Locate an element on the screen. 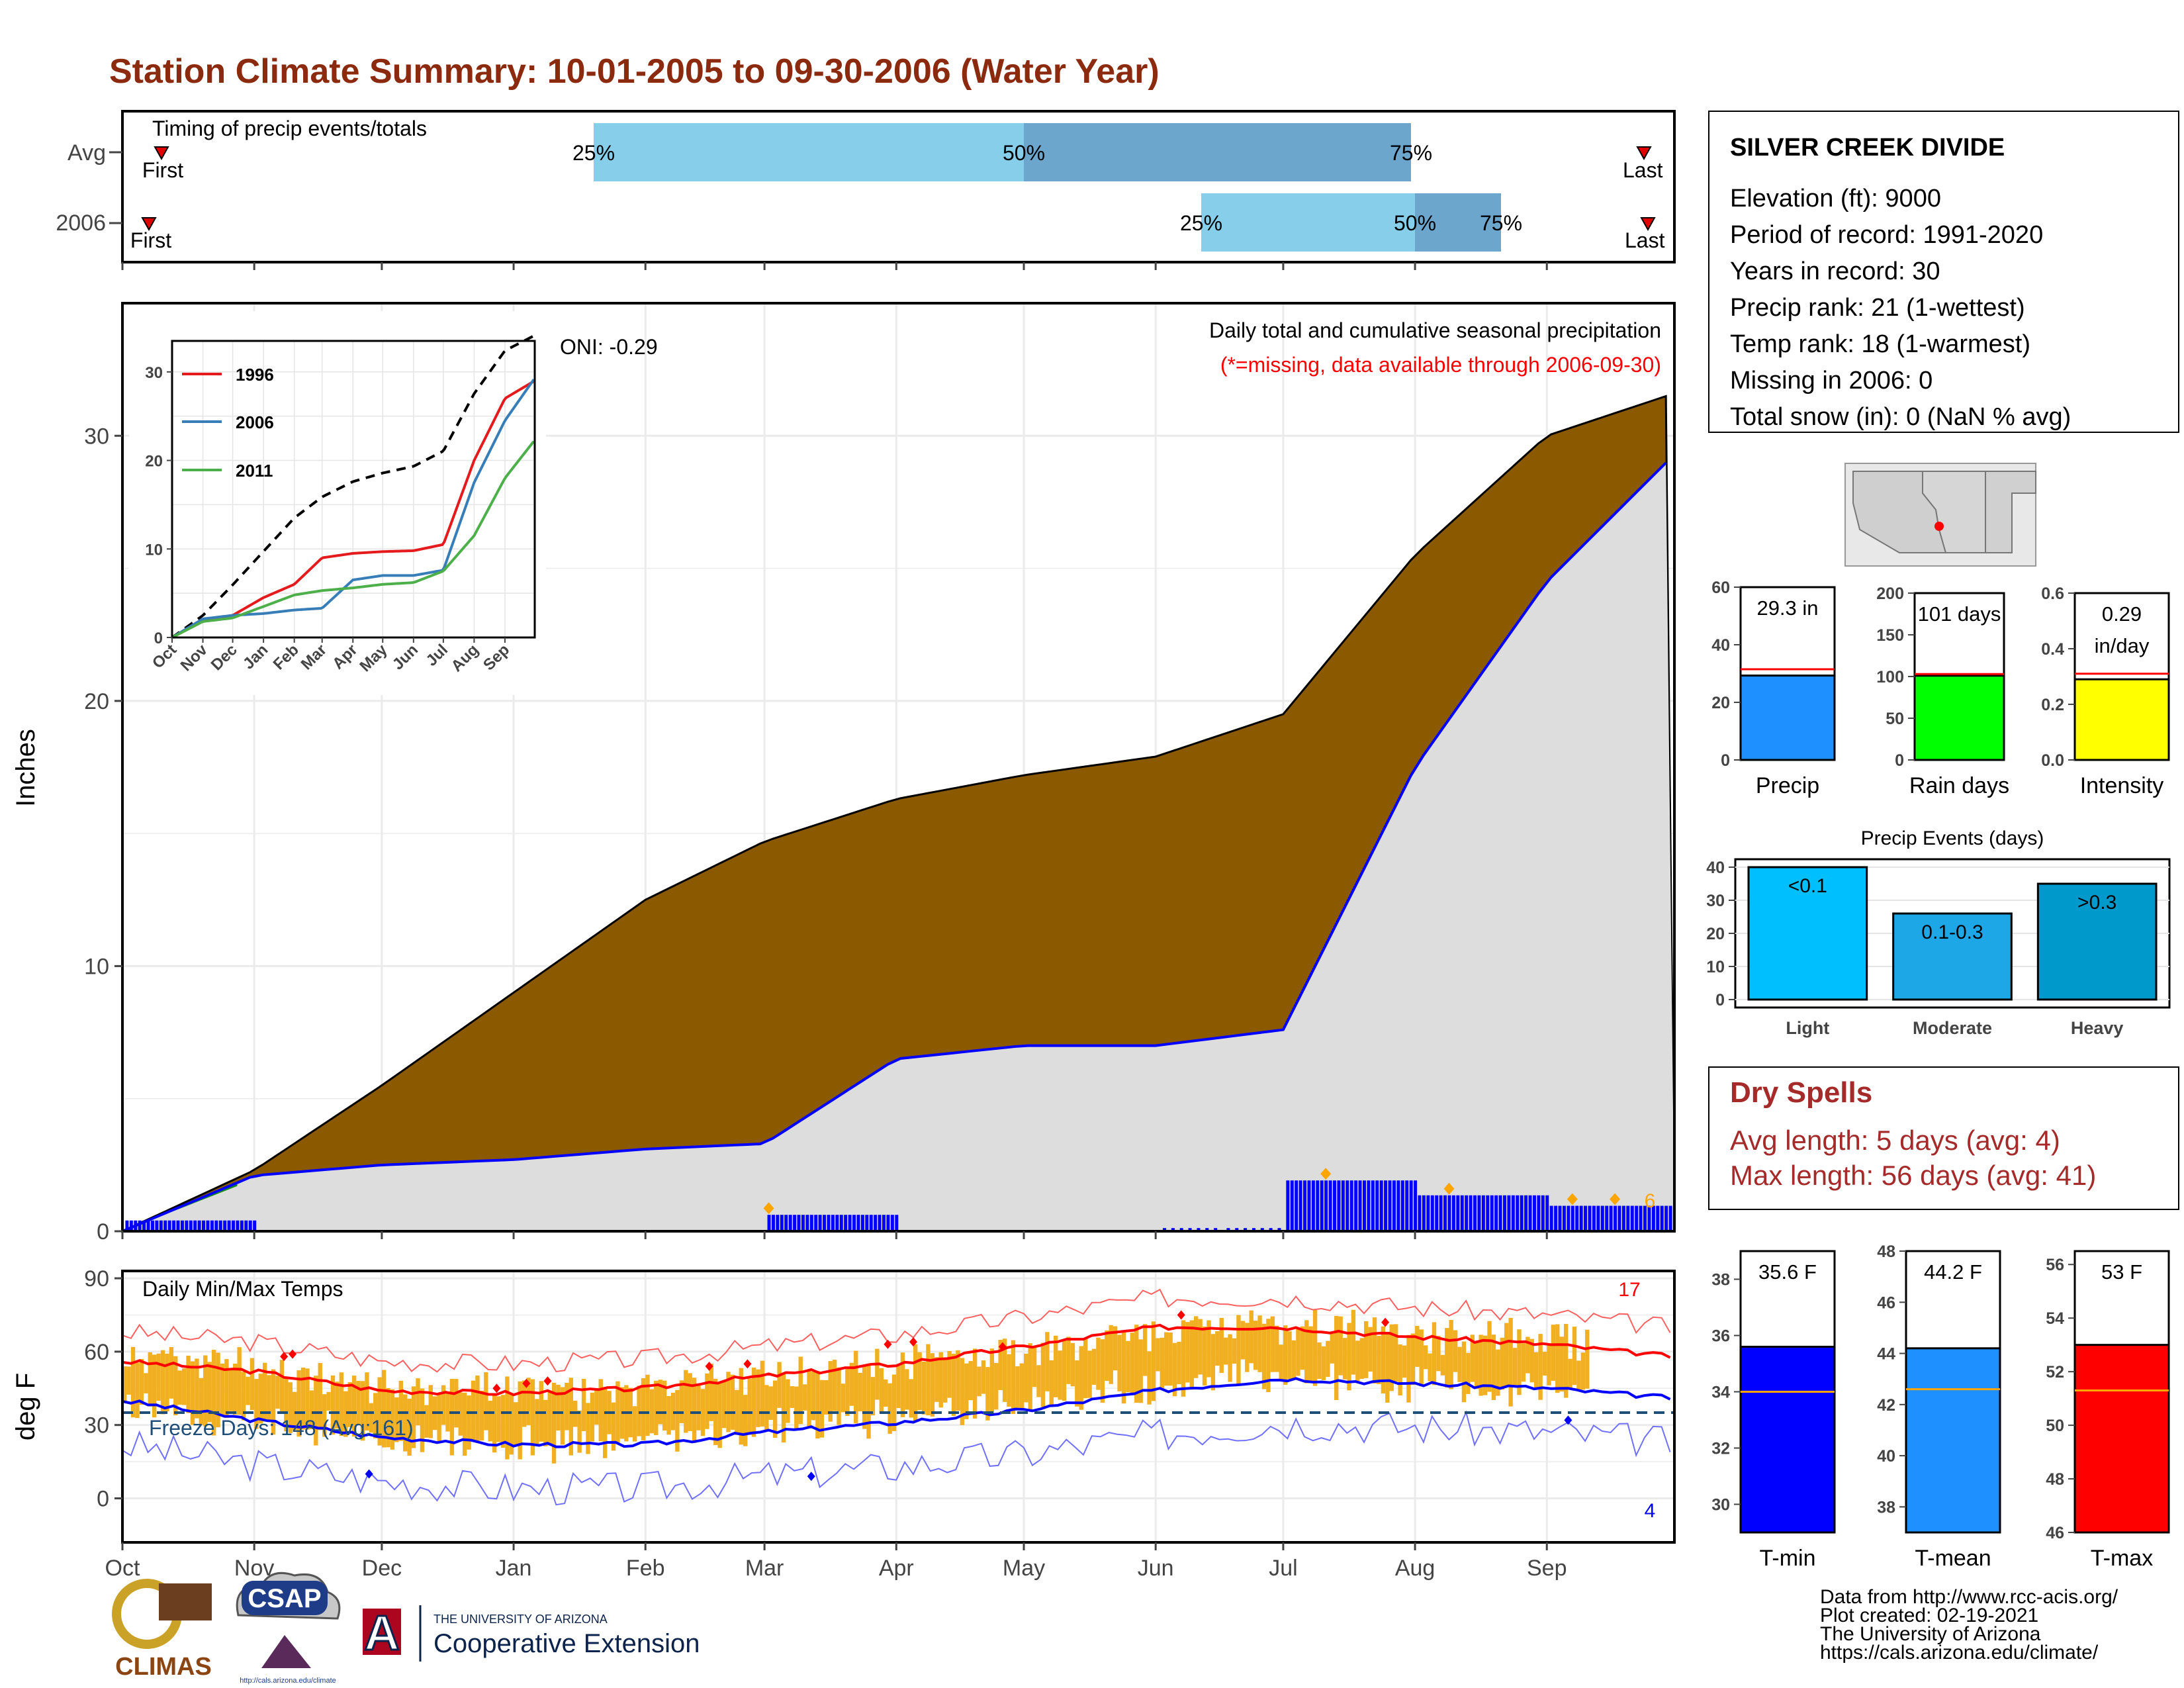 This screenshot has width=2184, height=1688. events-tick: 0 is located at coordinates (1720, 1000).